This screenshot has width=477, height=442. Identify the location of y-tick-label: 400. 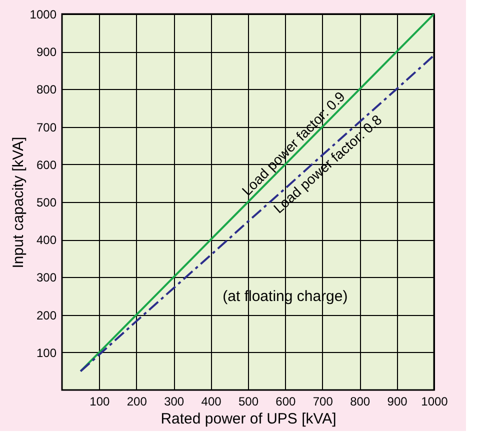
(46, 240).